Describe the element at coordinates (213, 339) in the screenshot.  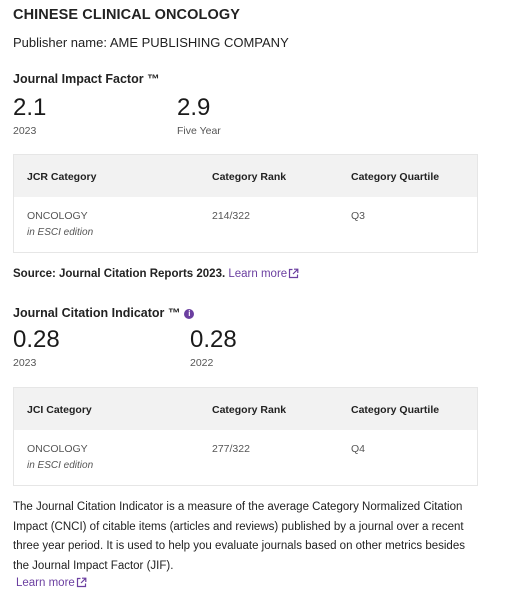
I see `jci-2022-value: 0.28` at that location.